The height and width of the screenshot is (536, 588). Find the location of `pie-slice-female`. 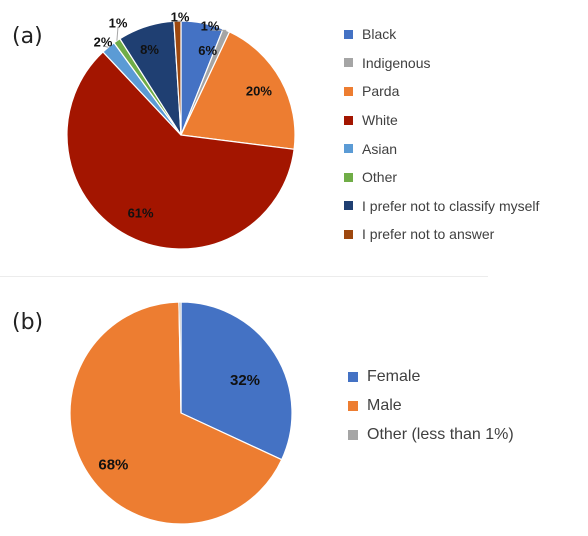

pie-slice-female is located at coordinates (236, 381).